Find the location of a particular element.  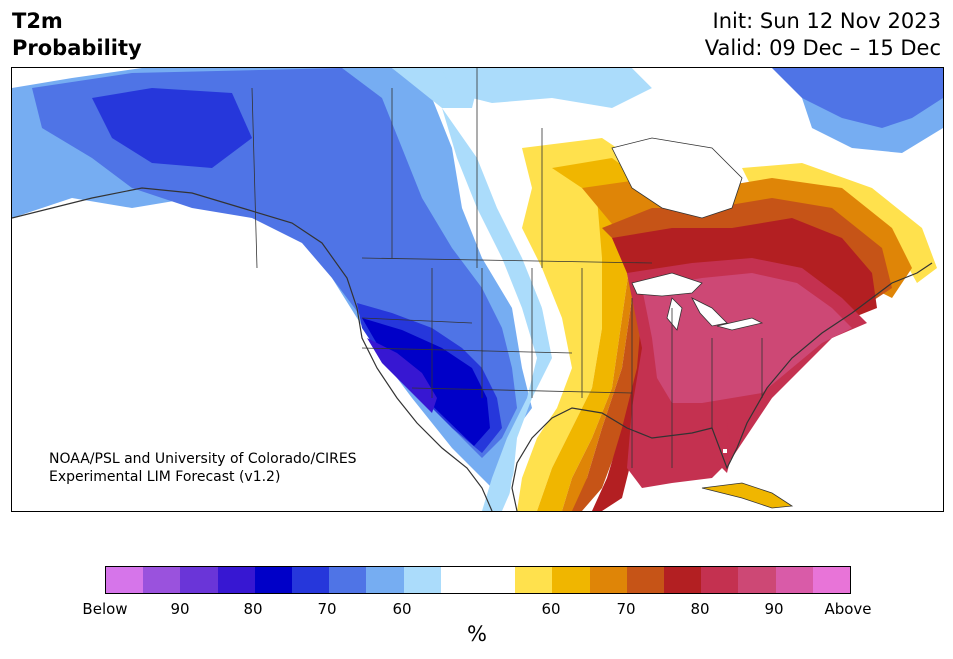

probability-region-below-extreme is located at coordinates (402, 375).